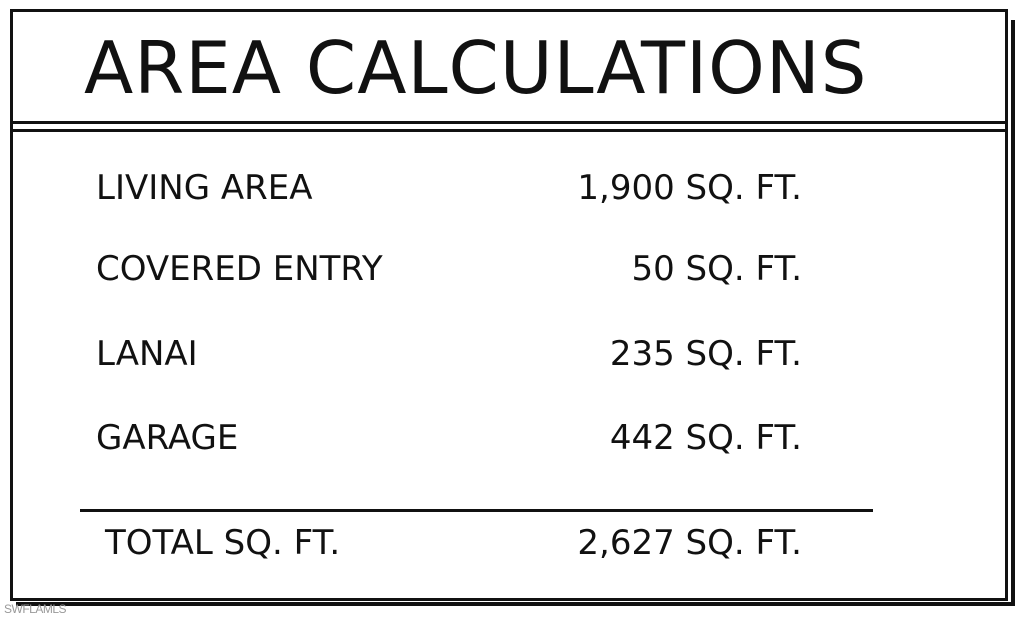  Describe the element at coordinates (716, 269) in the screenshot. I see `row-value-covered-entry: 50 SQ. FT.` at that location.